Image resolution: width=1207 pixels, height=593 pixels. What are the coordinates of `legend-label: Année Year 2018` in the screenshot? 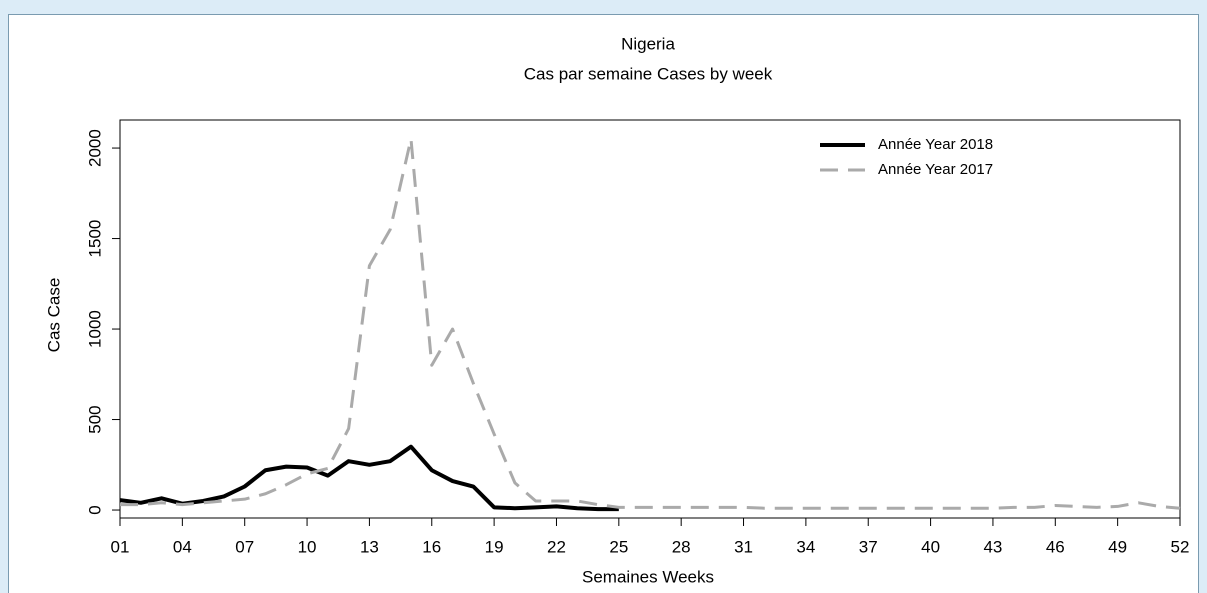 It's located at (935, 144).